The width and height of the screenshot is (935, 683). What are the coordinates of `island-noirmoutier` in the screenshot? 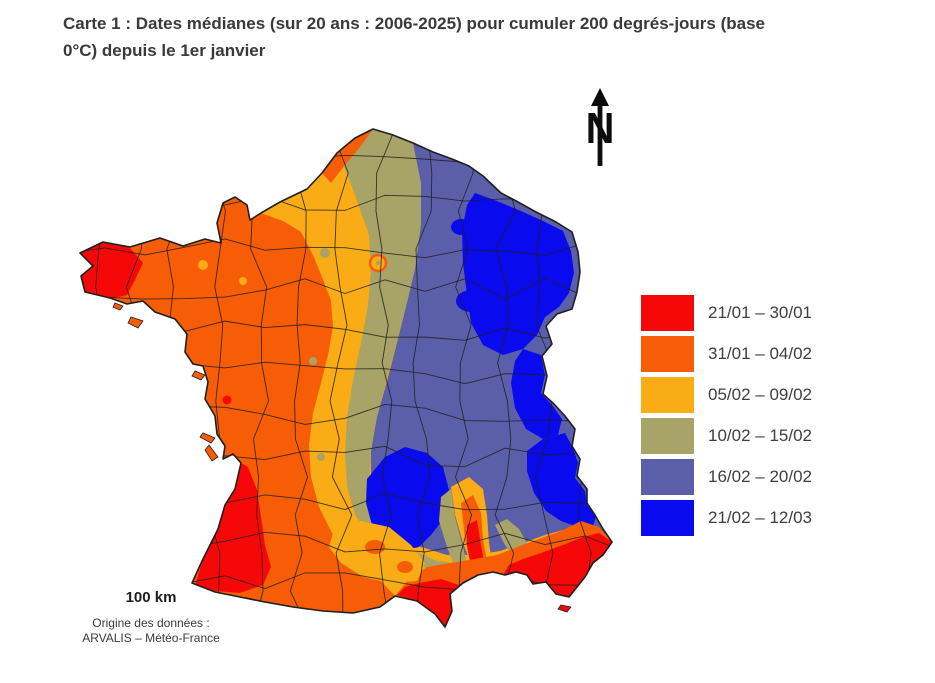 It's located at (198, 375).